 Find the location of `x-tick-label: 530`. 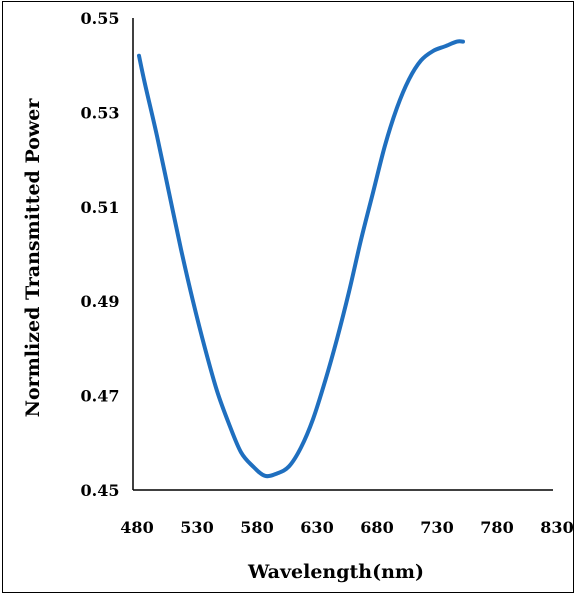

x-tick-label: 530 is located at coordinates (196, 527).